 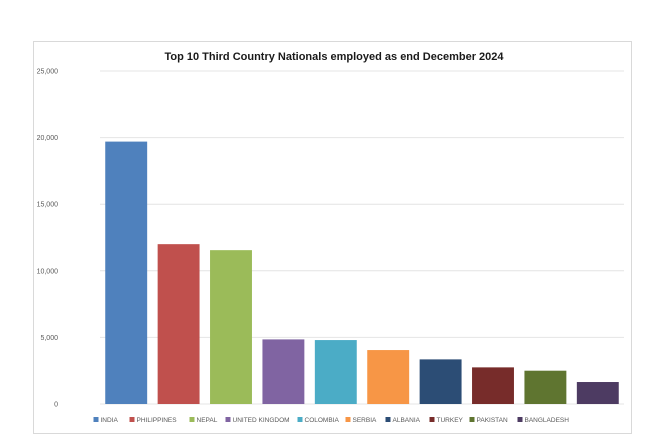 I want to click on legend-item-serbia: SERBIA, so click(x=361, y=420).